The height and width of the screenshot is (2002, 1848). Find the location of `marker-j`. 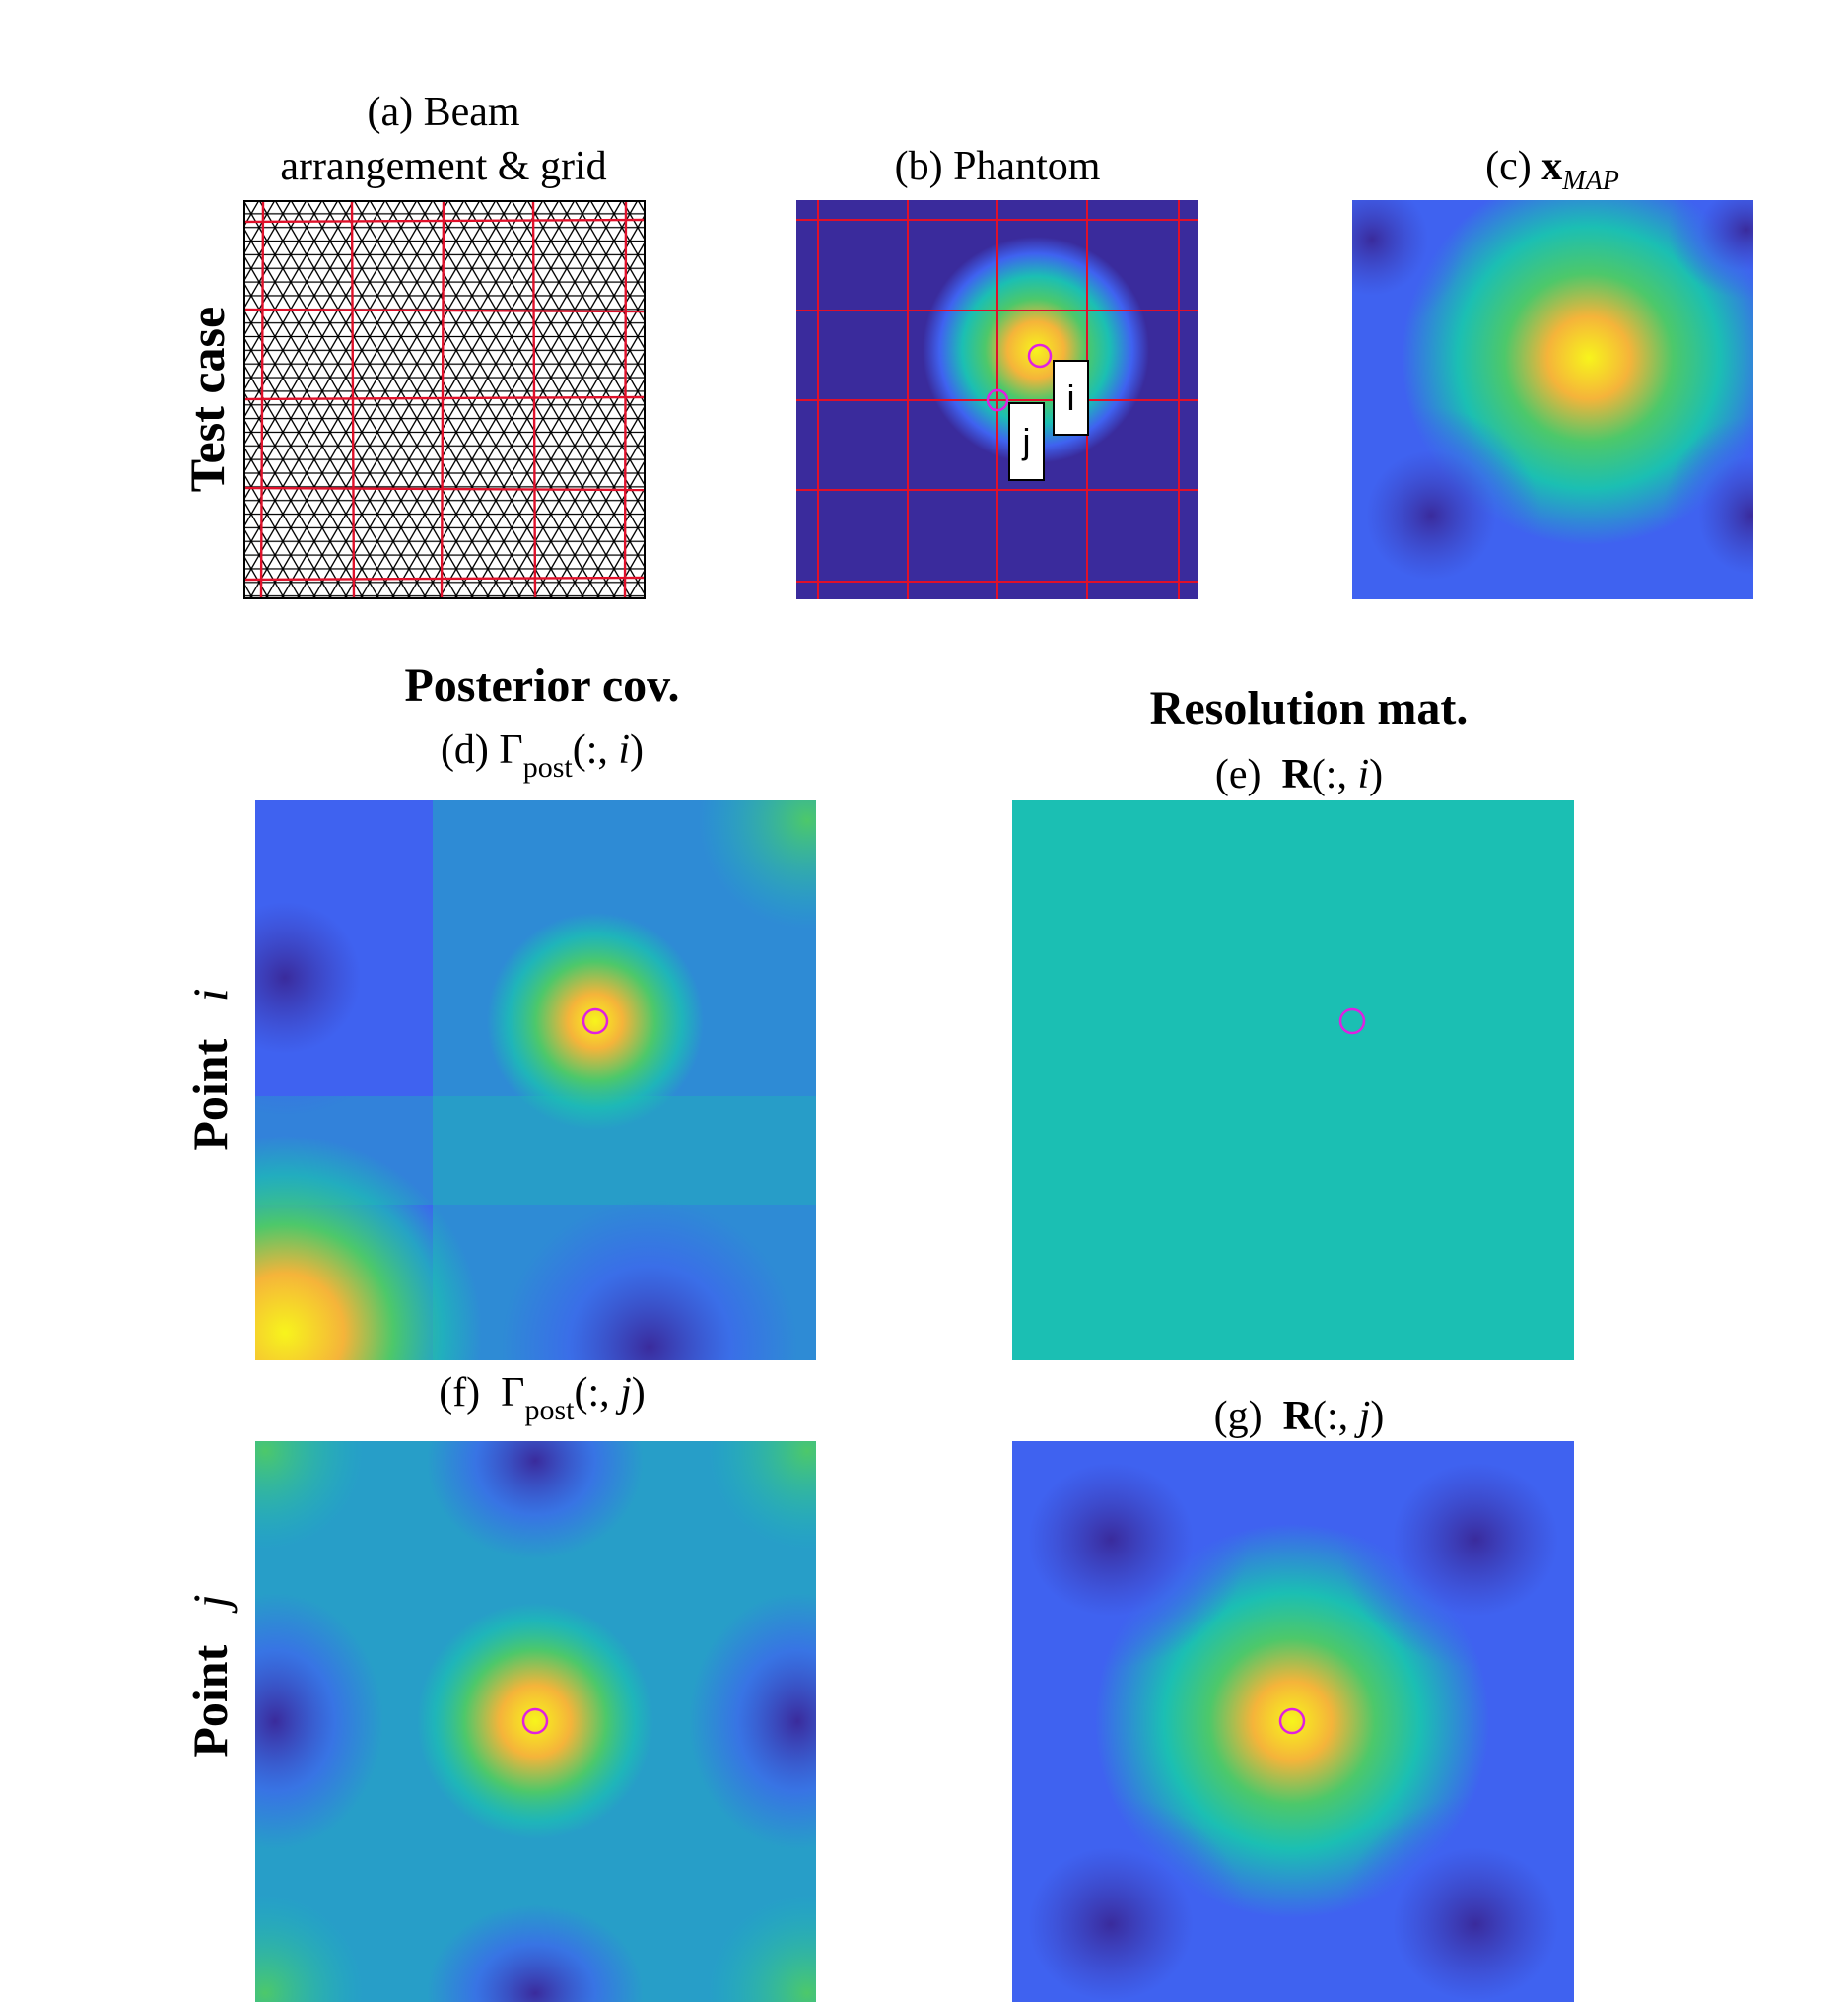

marker-j is located at coordinates (997, 400).